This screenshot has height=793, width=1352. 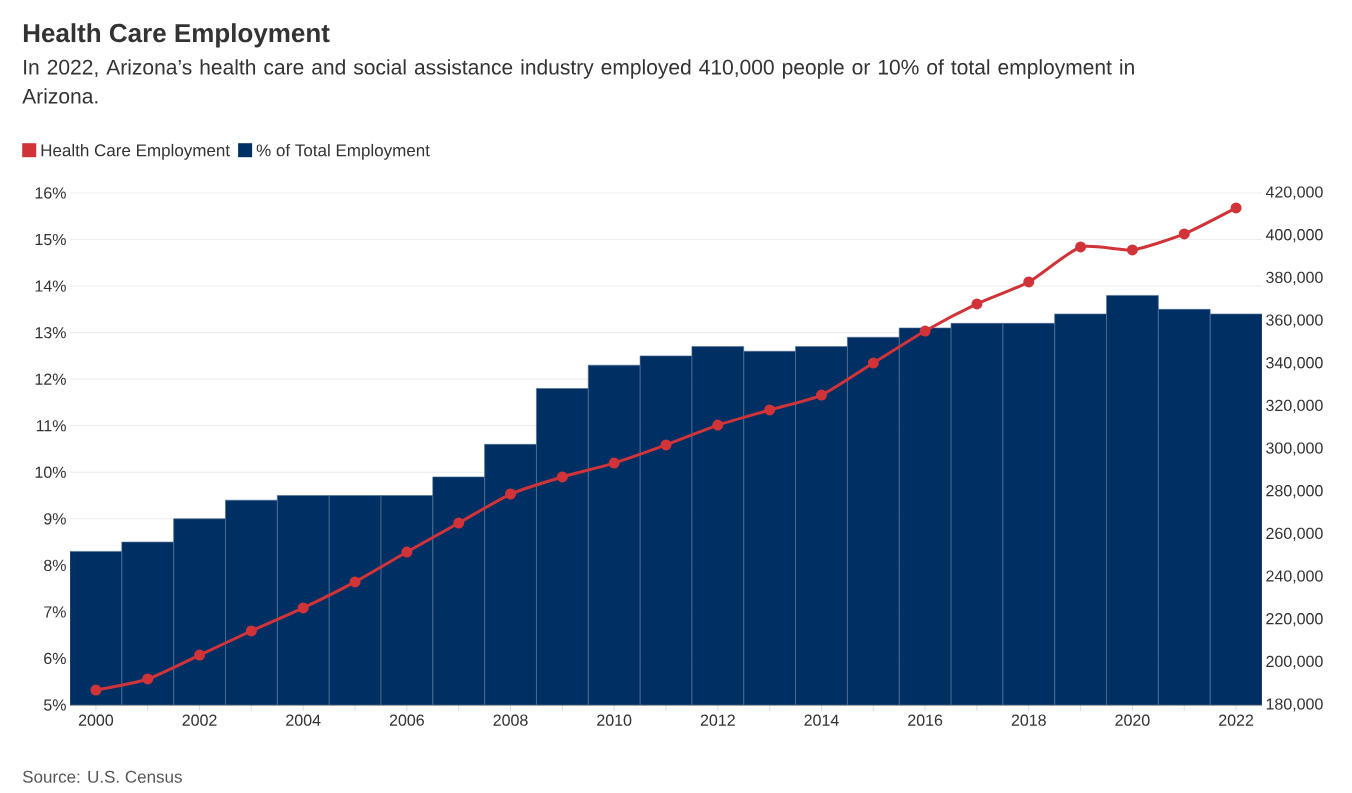 What do you see at coordinates (343, 151) in the screenshot?
I see `legend-label: % of Total Employment` at bounding box center [343, 151].